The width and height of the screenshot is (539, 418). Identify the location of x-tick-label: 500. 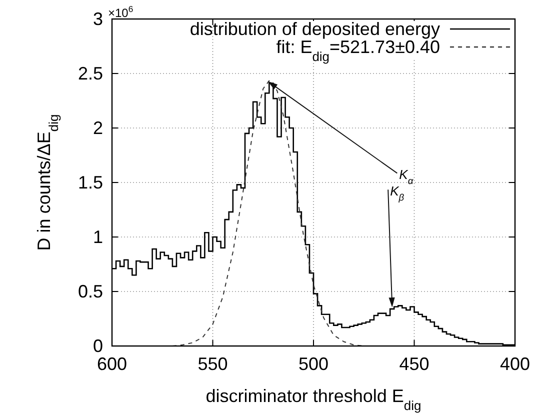
(313, 364).